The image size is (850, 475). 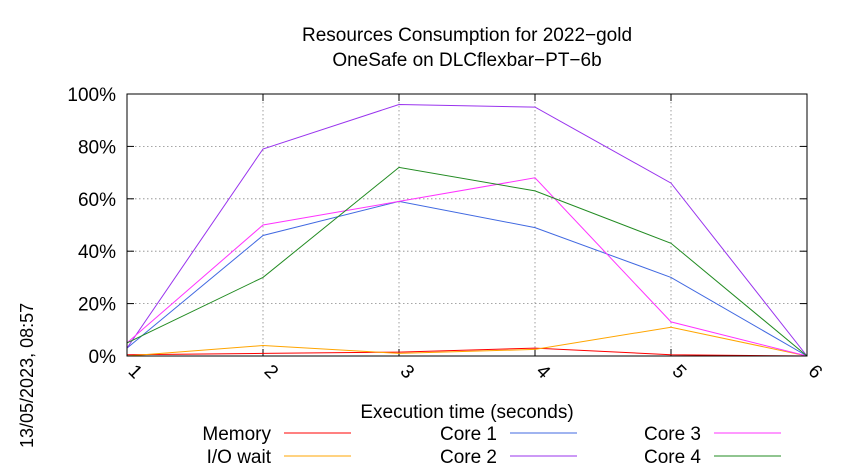 I want to click on x-tick-label: 5, so click(x=679, y=372).